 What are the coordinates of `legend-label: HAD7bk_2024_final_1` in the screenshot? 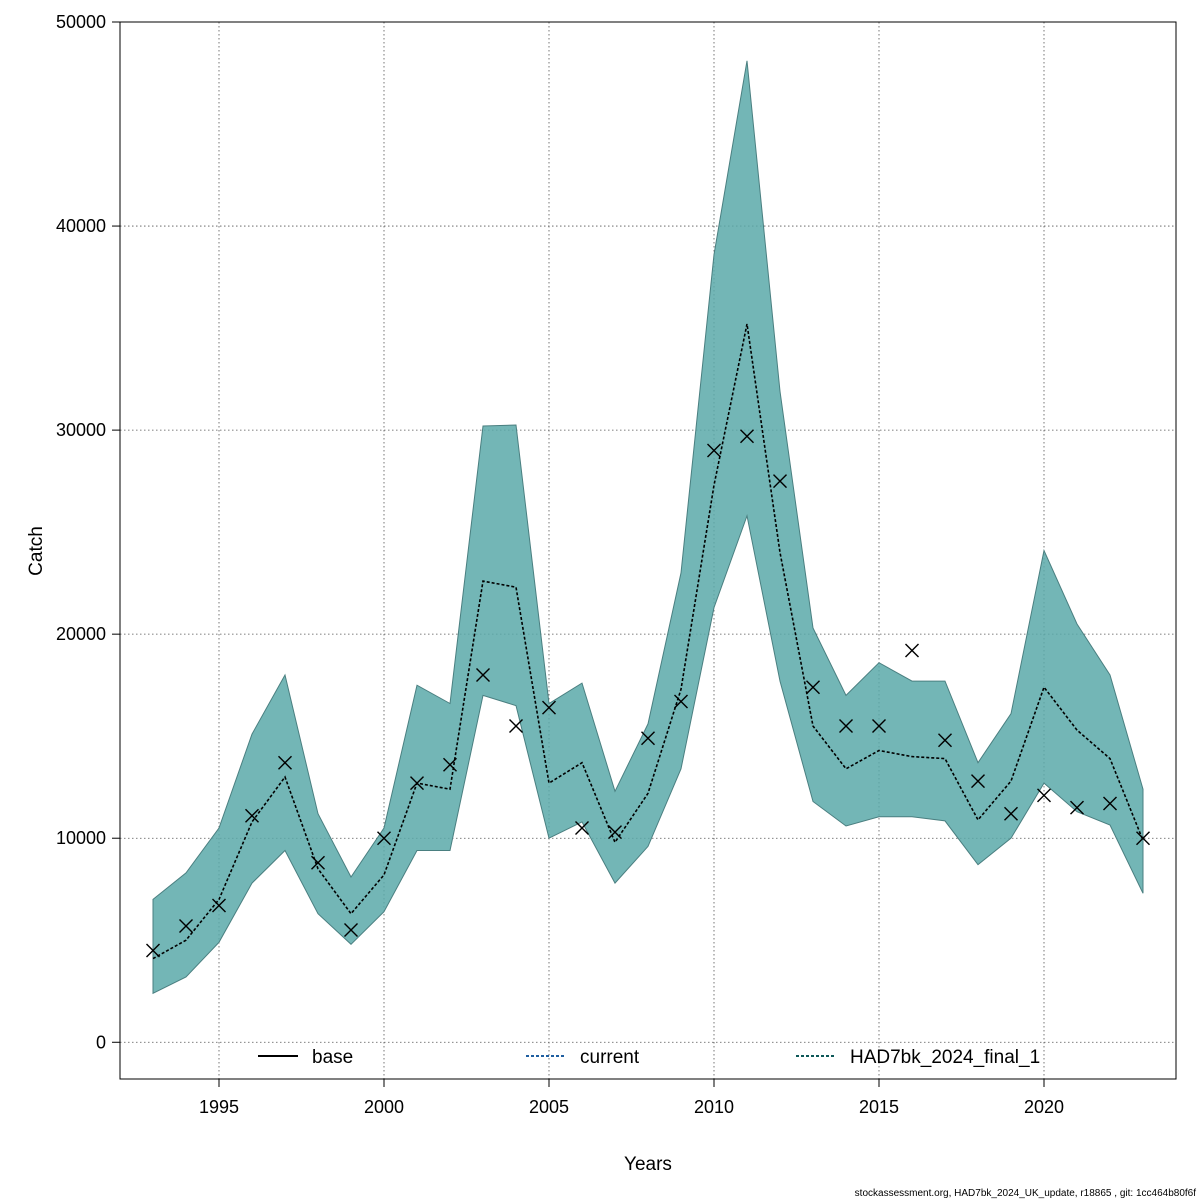 It's located at (945, 1057).